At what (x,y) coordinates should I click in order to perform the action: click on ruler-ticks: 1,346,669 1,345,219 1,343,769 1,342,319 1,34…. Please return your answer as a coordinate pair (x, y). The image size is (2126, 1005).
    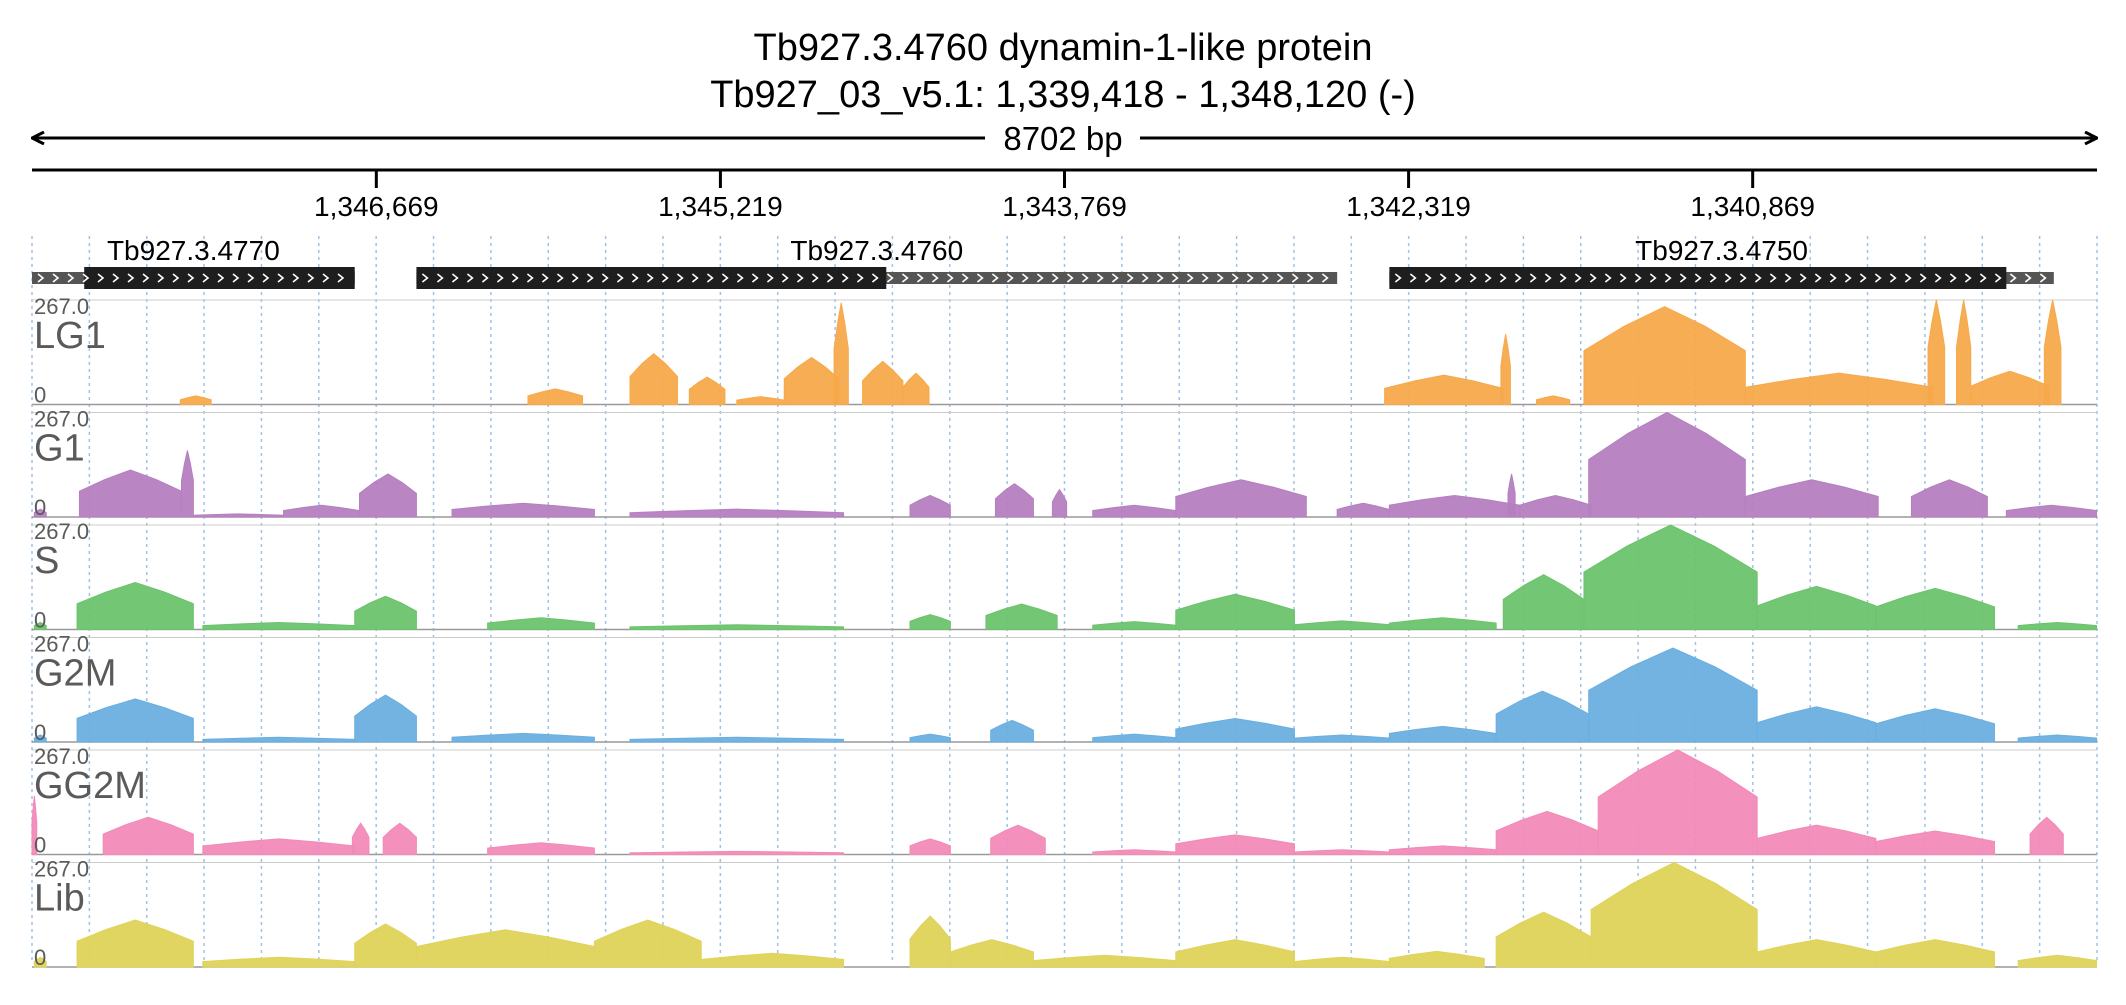
    Looking at the image, I should click on (1064, 196).